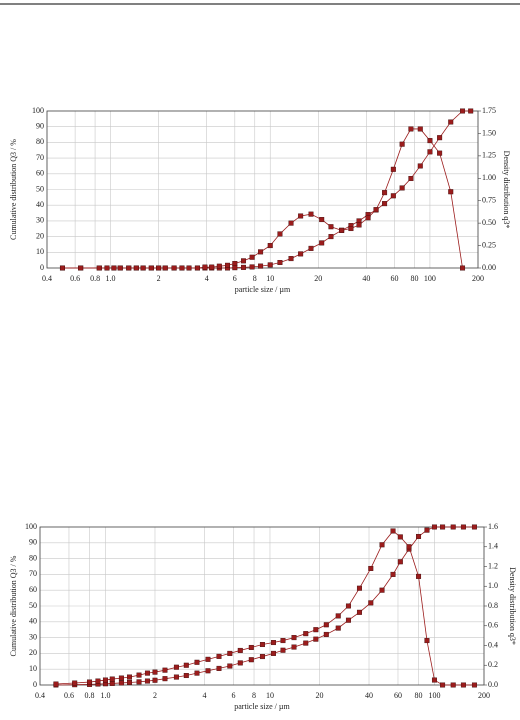 The image size is (520, 720). Describe the element at coordinates (484, 695) in the screenshot. I see `x-tick-label: 200` at that location.